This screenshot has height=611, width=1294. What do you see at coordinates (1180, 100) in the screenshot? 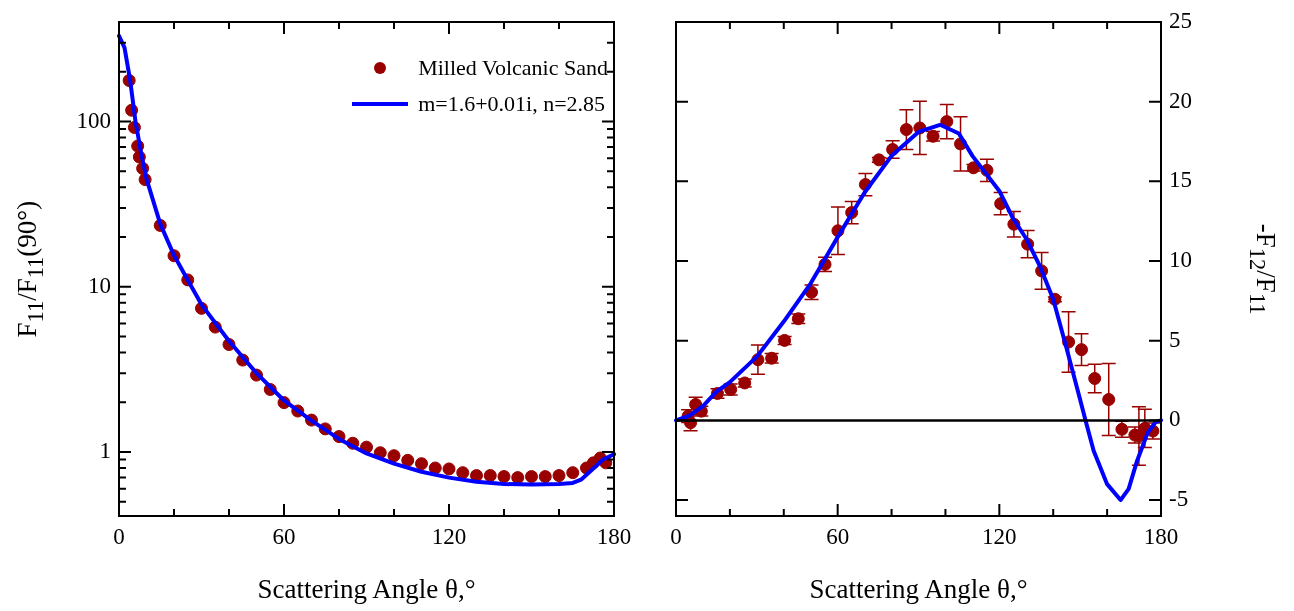
I see `y2-tick-label: 20` at bounding box center [1180, 100].